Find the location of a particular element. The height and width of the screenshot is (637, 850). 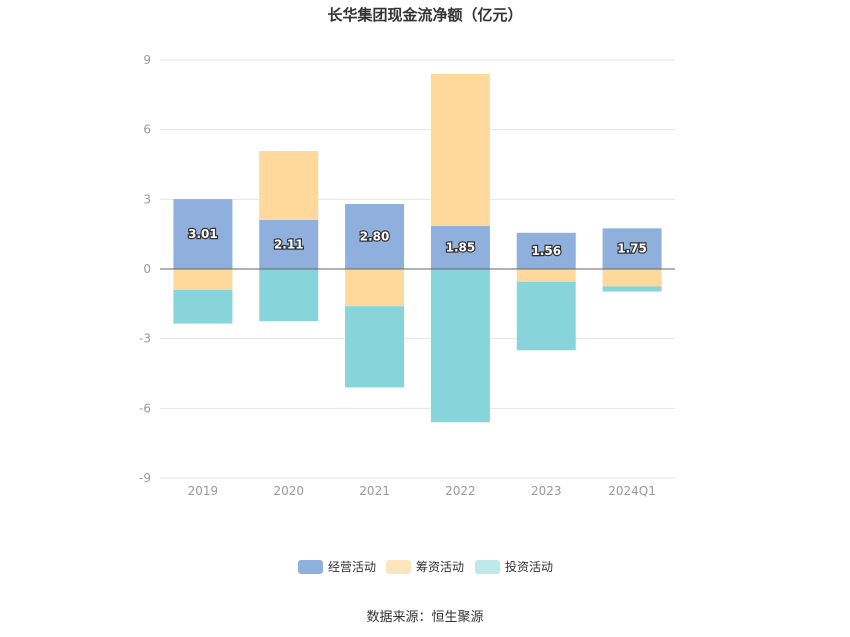

y-tick-label: -9 is located at coordinates (145, 478).